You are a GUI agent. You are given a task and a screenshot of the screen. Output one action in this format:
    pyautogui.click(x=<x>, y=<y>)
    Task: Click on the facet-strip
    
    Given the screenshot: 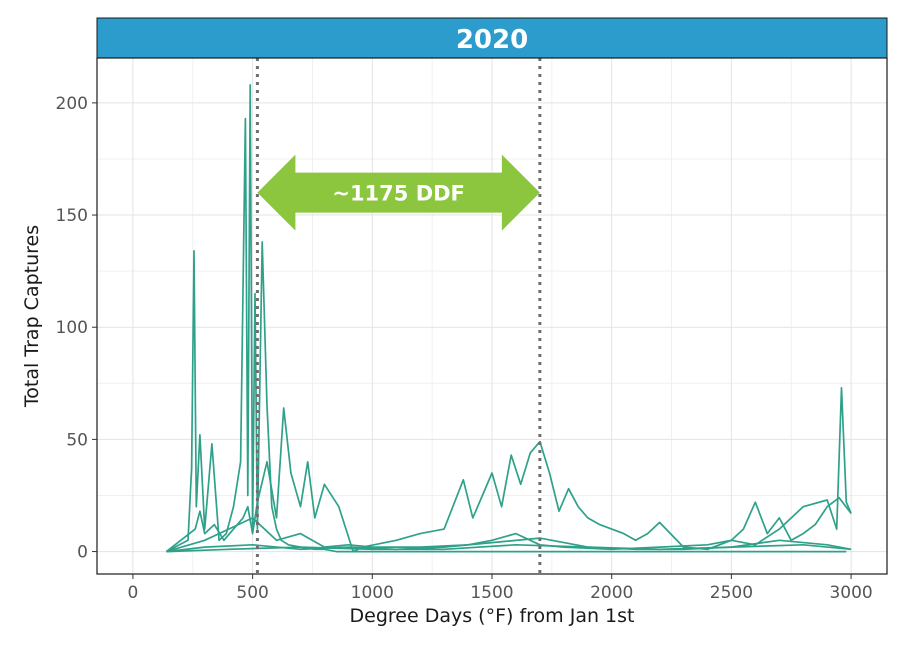 What is the action you would take?
    pyautogui.click(x=492, y=38)
    